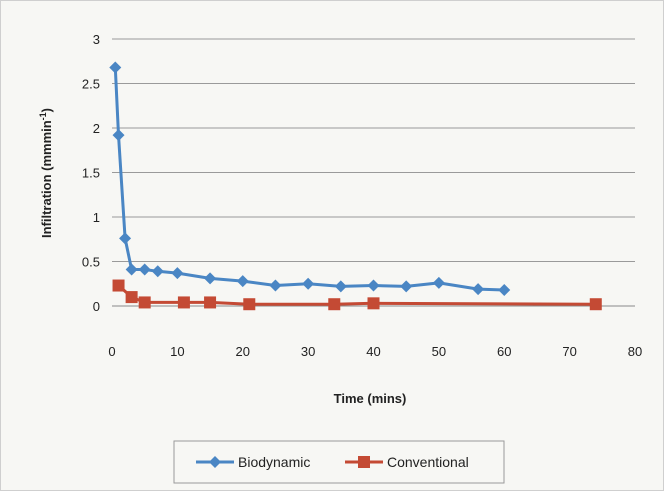  I want to click on y-tick-label: 2, so click(96, 128).